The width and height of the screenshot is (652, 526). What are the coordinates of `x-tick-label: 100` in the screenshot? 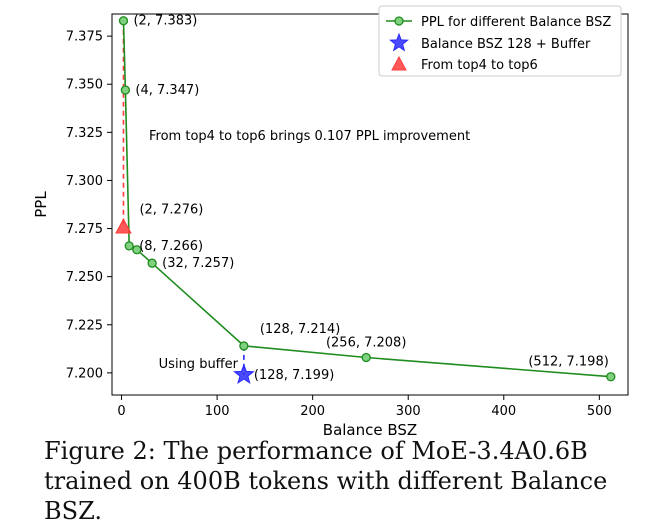 It's located at (217, 411).